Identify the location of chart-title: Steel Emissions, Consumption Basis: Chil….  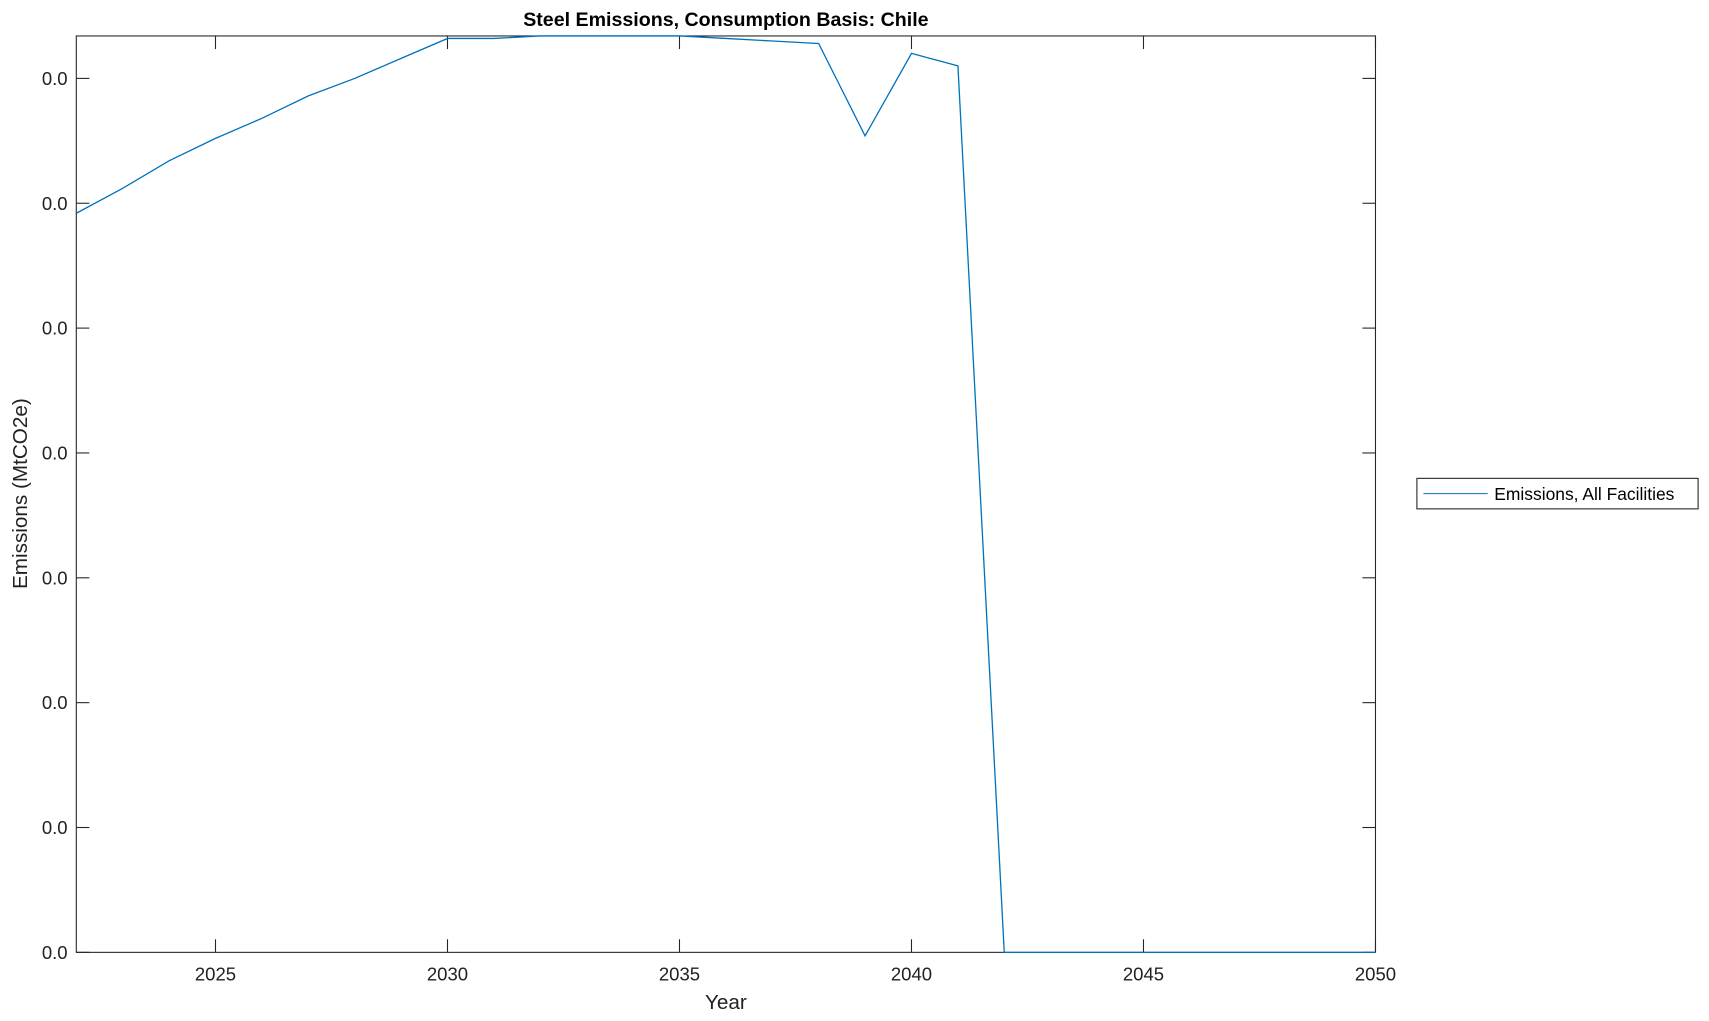
(725, 20).